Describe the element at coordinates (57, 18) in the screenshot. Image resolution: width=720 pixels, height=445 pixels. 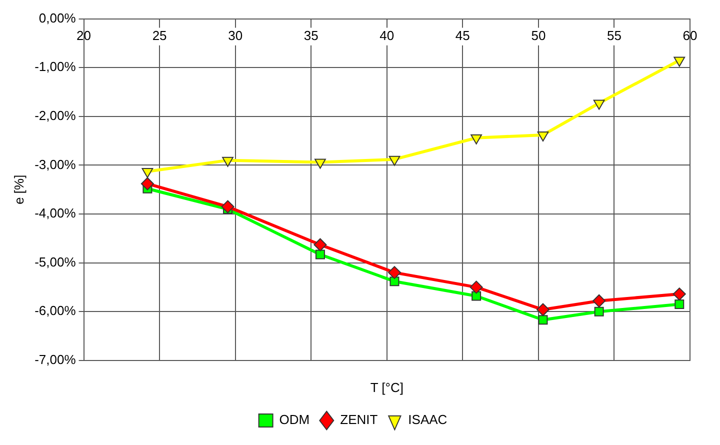
I see `y-tick-label: 0,00%` at that location.